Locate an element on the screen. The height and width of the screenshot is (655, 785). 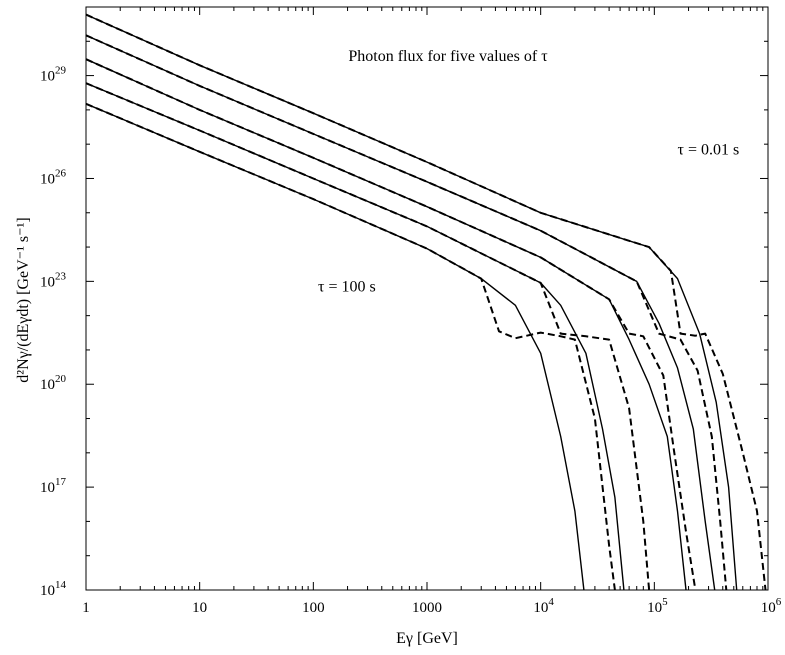
y-tick-label: 1029 is located at coordinates (53, 75).